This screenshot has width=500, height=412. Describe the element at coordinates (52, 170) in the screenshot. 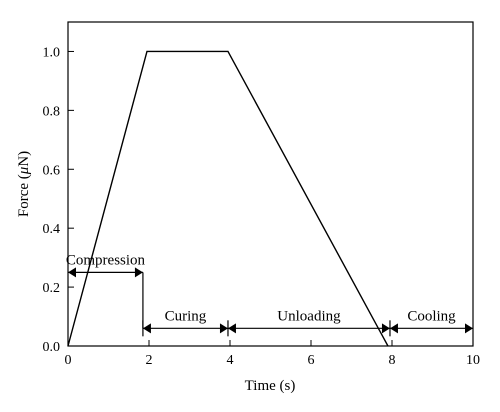

I see `y-tick-label: 0.6` at that location.